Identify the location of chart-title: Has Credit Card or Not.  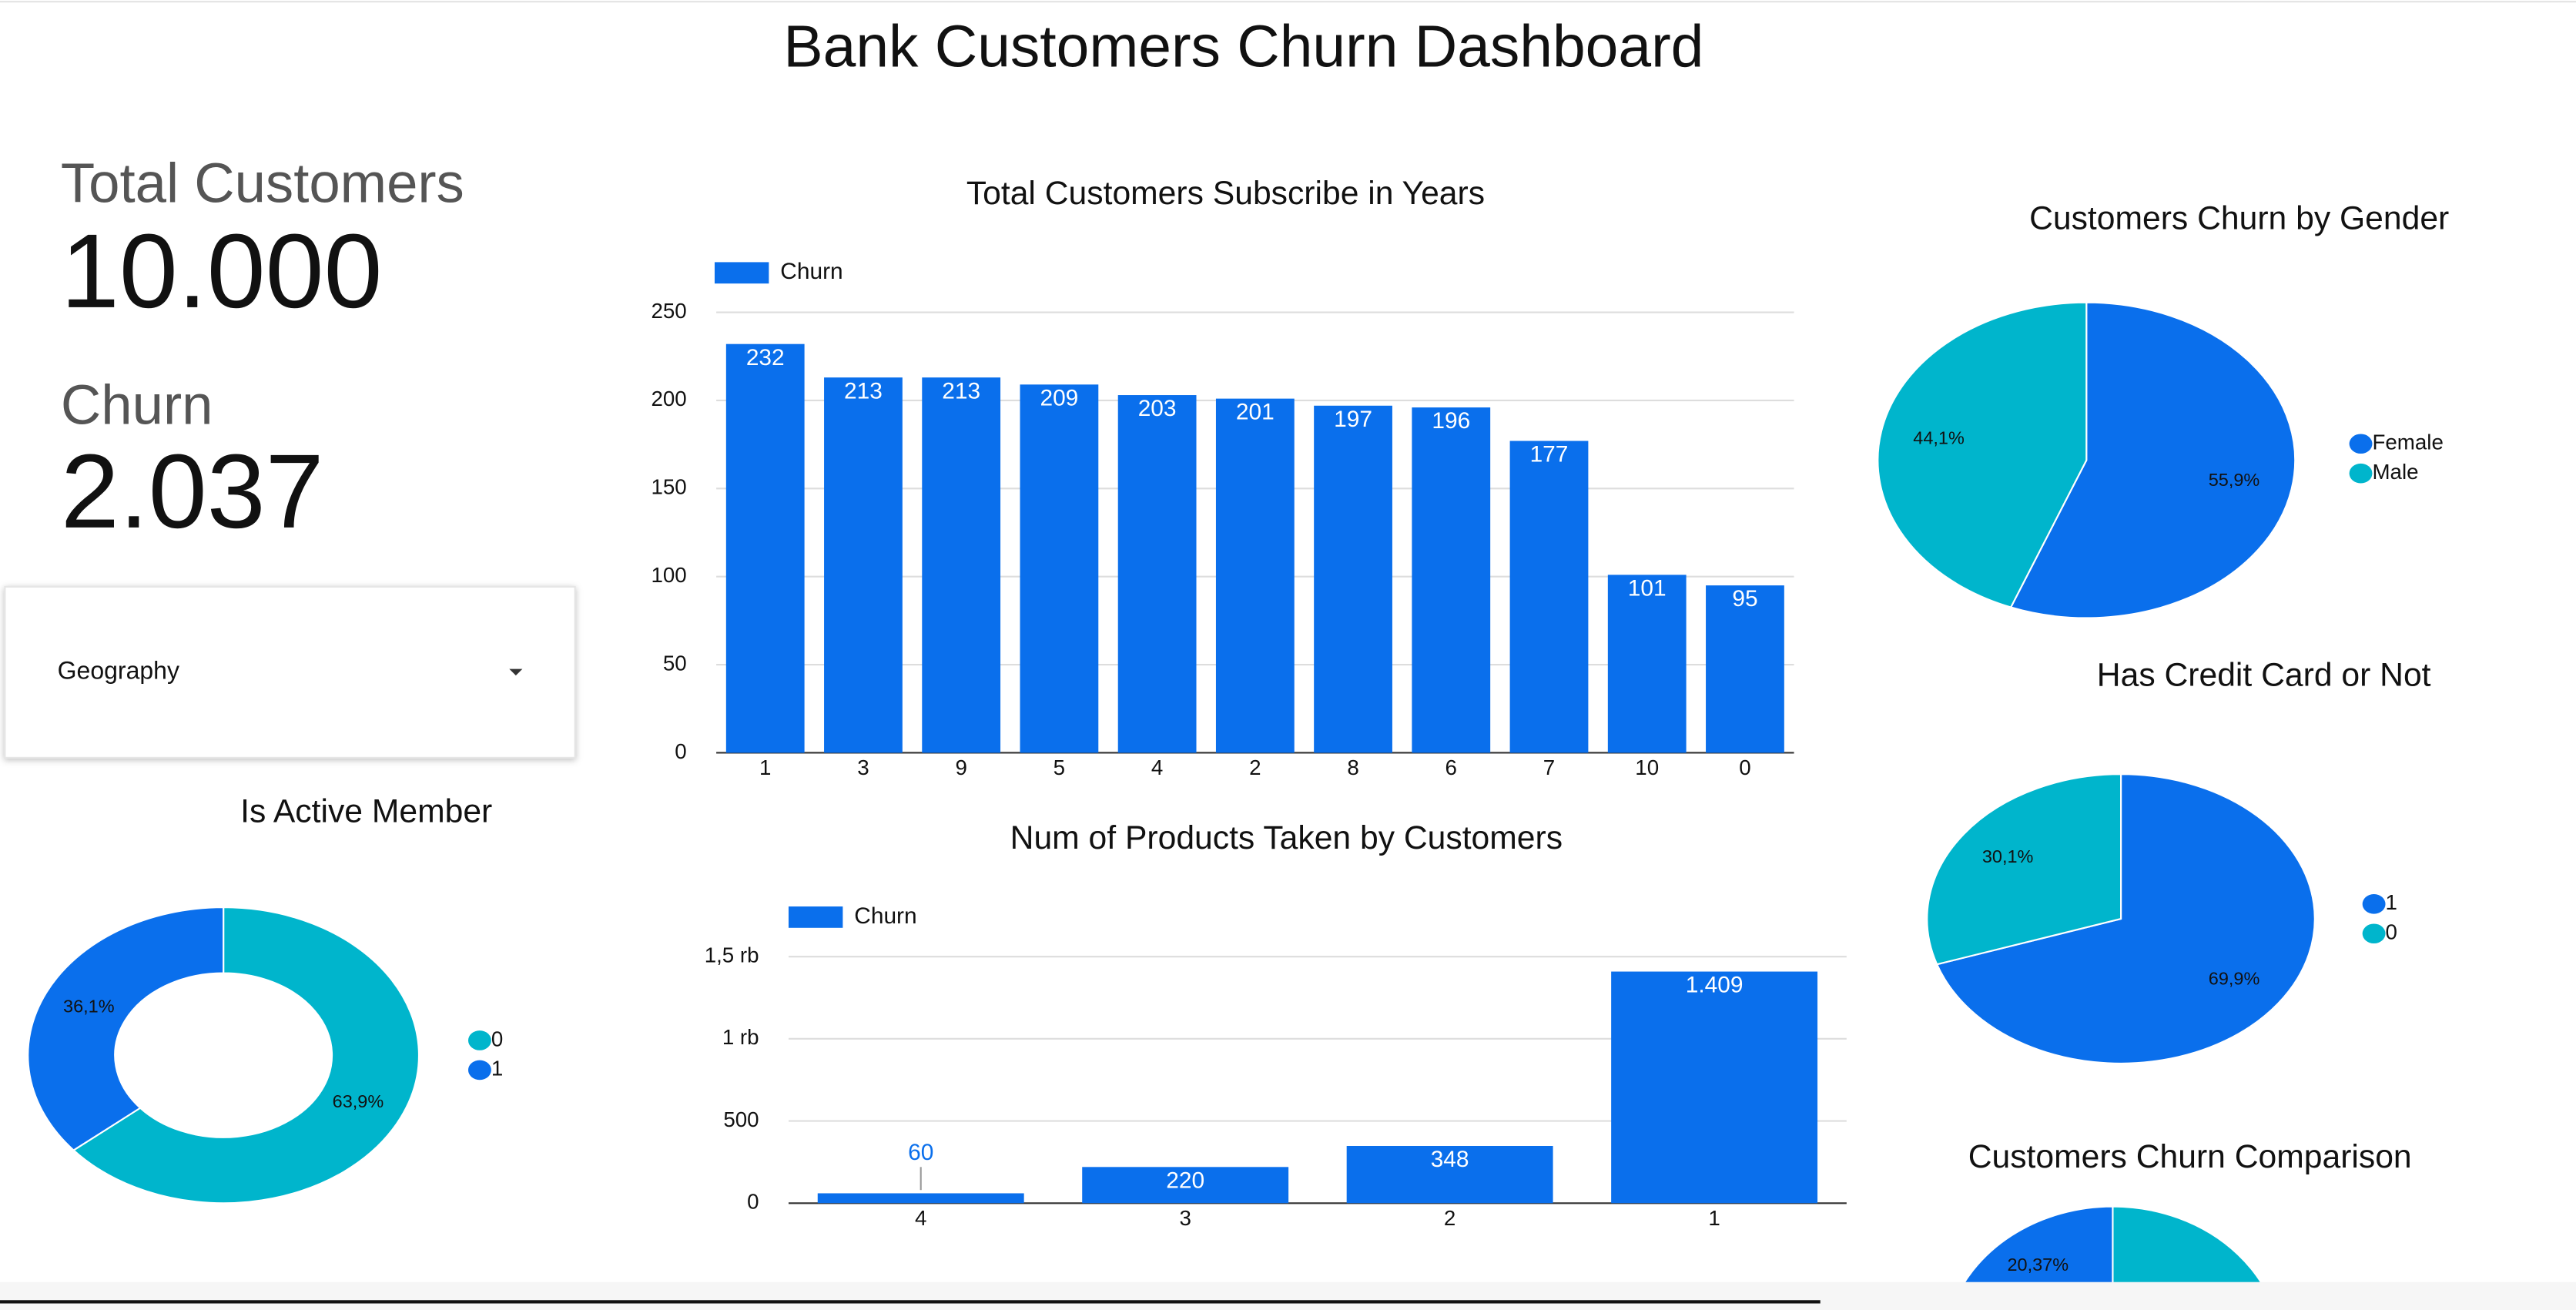
(2264, 675).